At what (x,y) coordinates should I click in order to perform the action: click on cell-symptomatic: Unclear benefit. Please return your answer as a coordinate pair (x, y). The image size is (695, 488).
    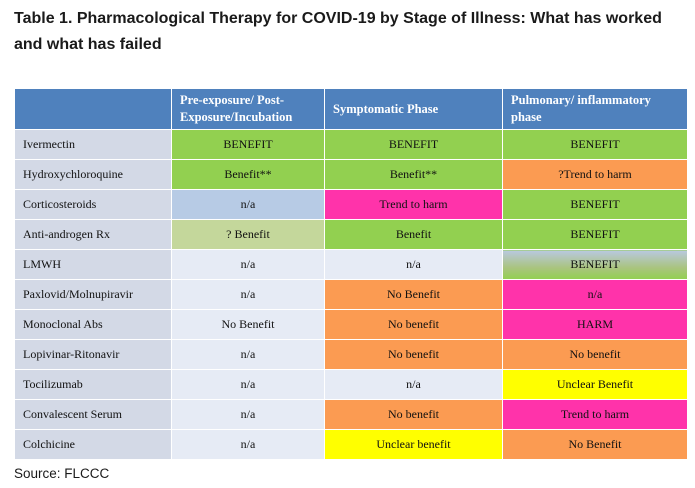
    Looking at the image, I should click on (413, 444).